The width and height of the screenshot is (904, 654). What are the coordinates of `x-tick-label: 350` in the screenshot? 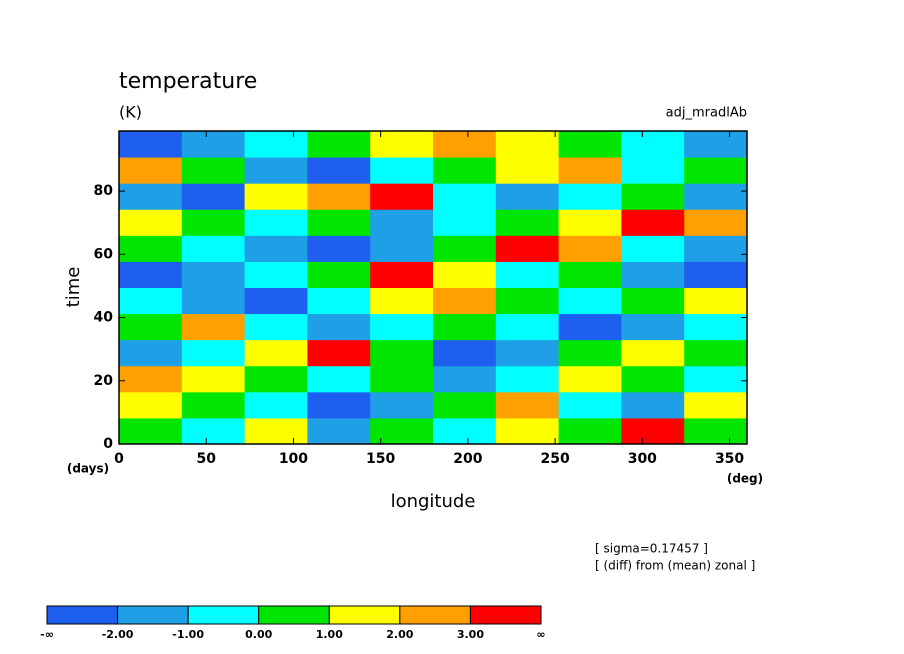 It's located at (729, 459).